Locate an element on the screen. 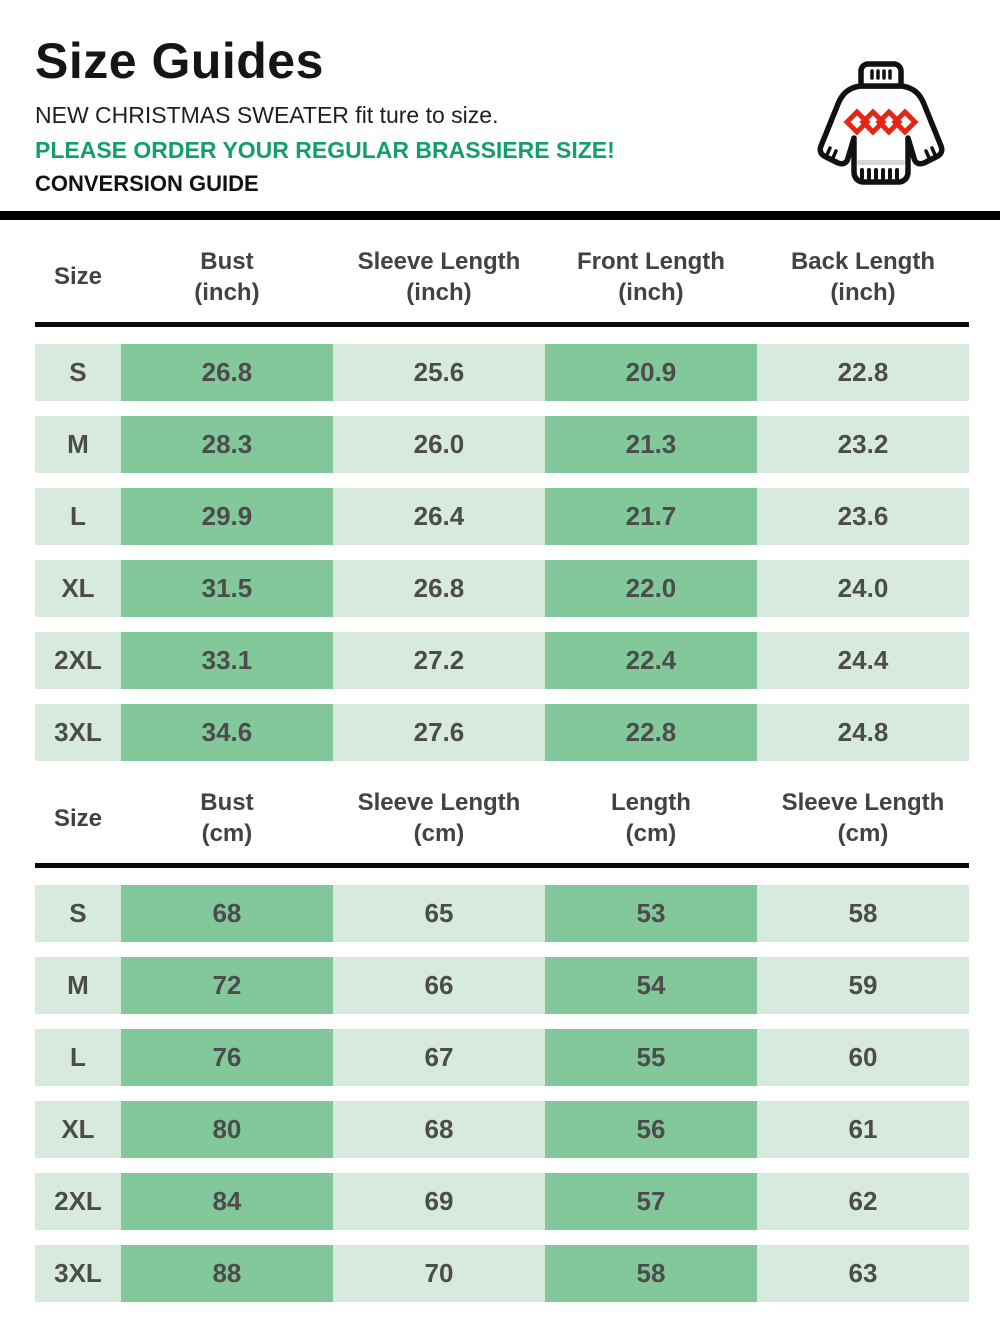 Image resolution: width=1000 pixels, height=1331 pixels. value-cell: 55 is located at coordinates (650, 1058).